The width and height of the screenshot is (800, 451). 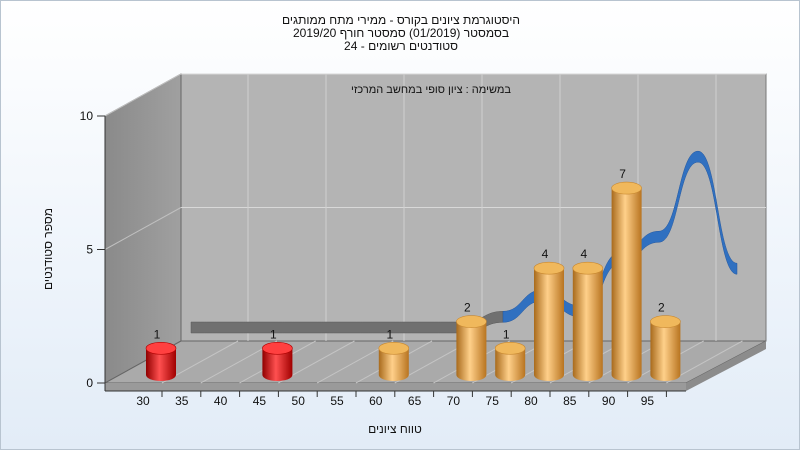 What do you see at coordinates (89, 250) in the screenshot?
I see `y-tick-label: 5` at bounding box center [89, 250].